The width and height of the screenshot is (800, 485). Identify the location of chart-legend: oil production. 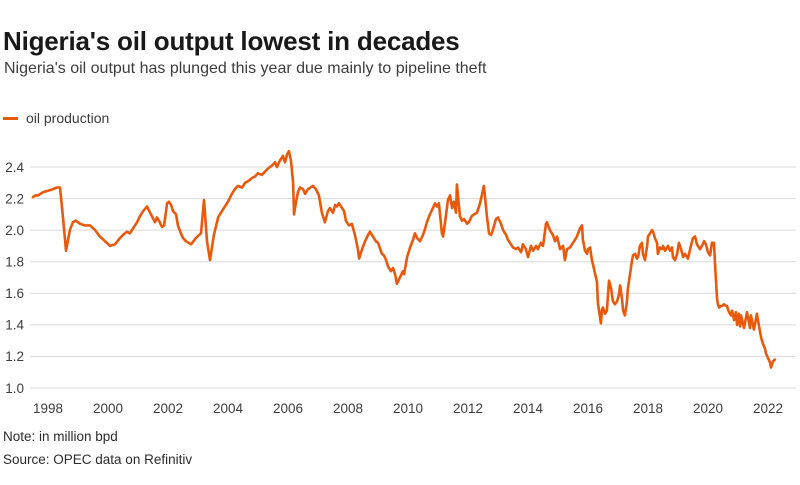
(56, 118).